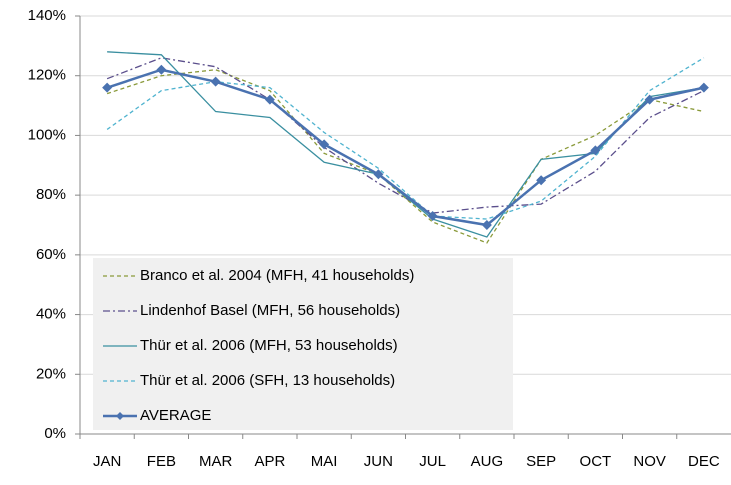 This screenshot has width=731, height=485. What do you see at coordinates (47, 75) in the screenshot?
I see `y-tick-label: 120%` at bounding box center [47, 75].